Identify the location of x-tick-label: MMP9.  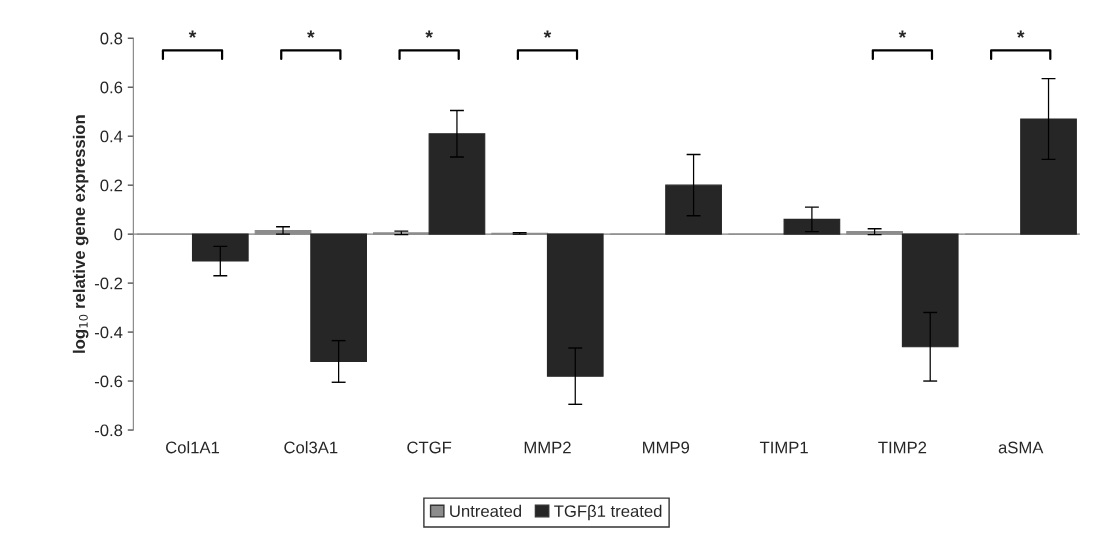
(666, 447).